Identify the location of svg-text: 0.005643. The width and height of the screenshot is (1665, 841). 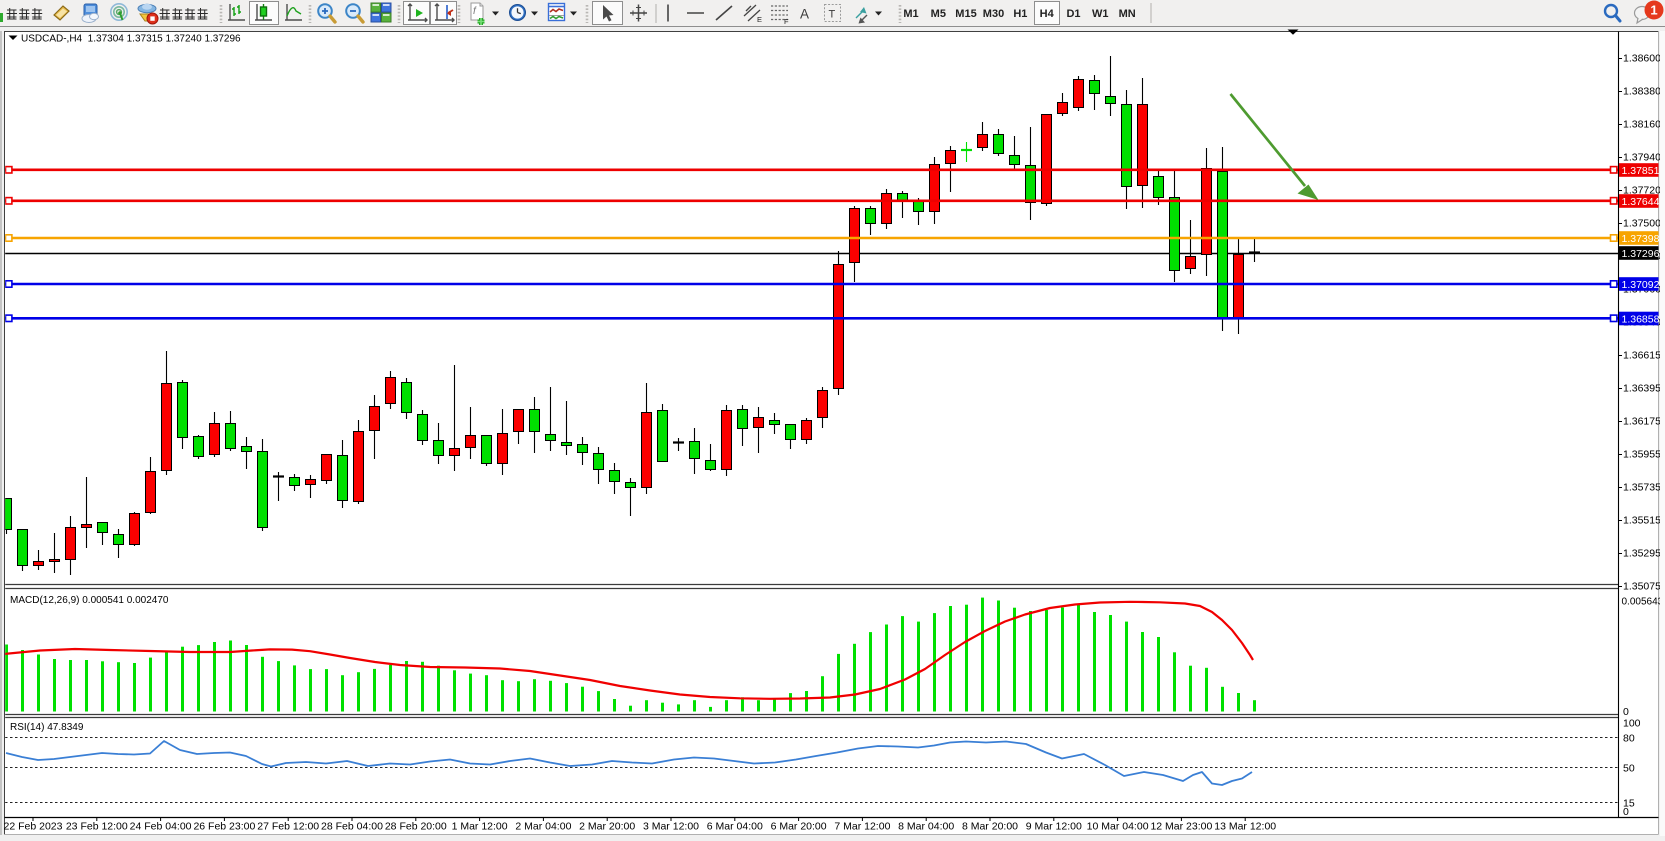
(1643, 602).